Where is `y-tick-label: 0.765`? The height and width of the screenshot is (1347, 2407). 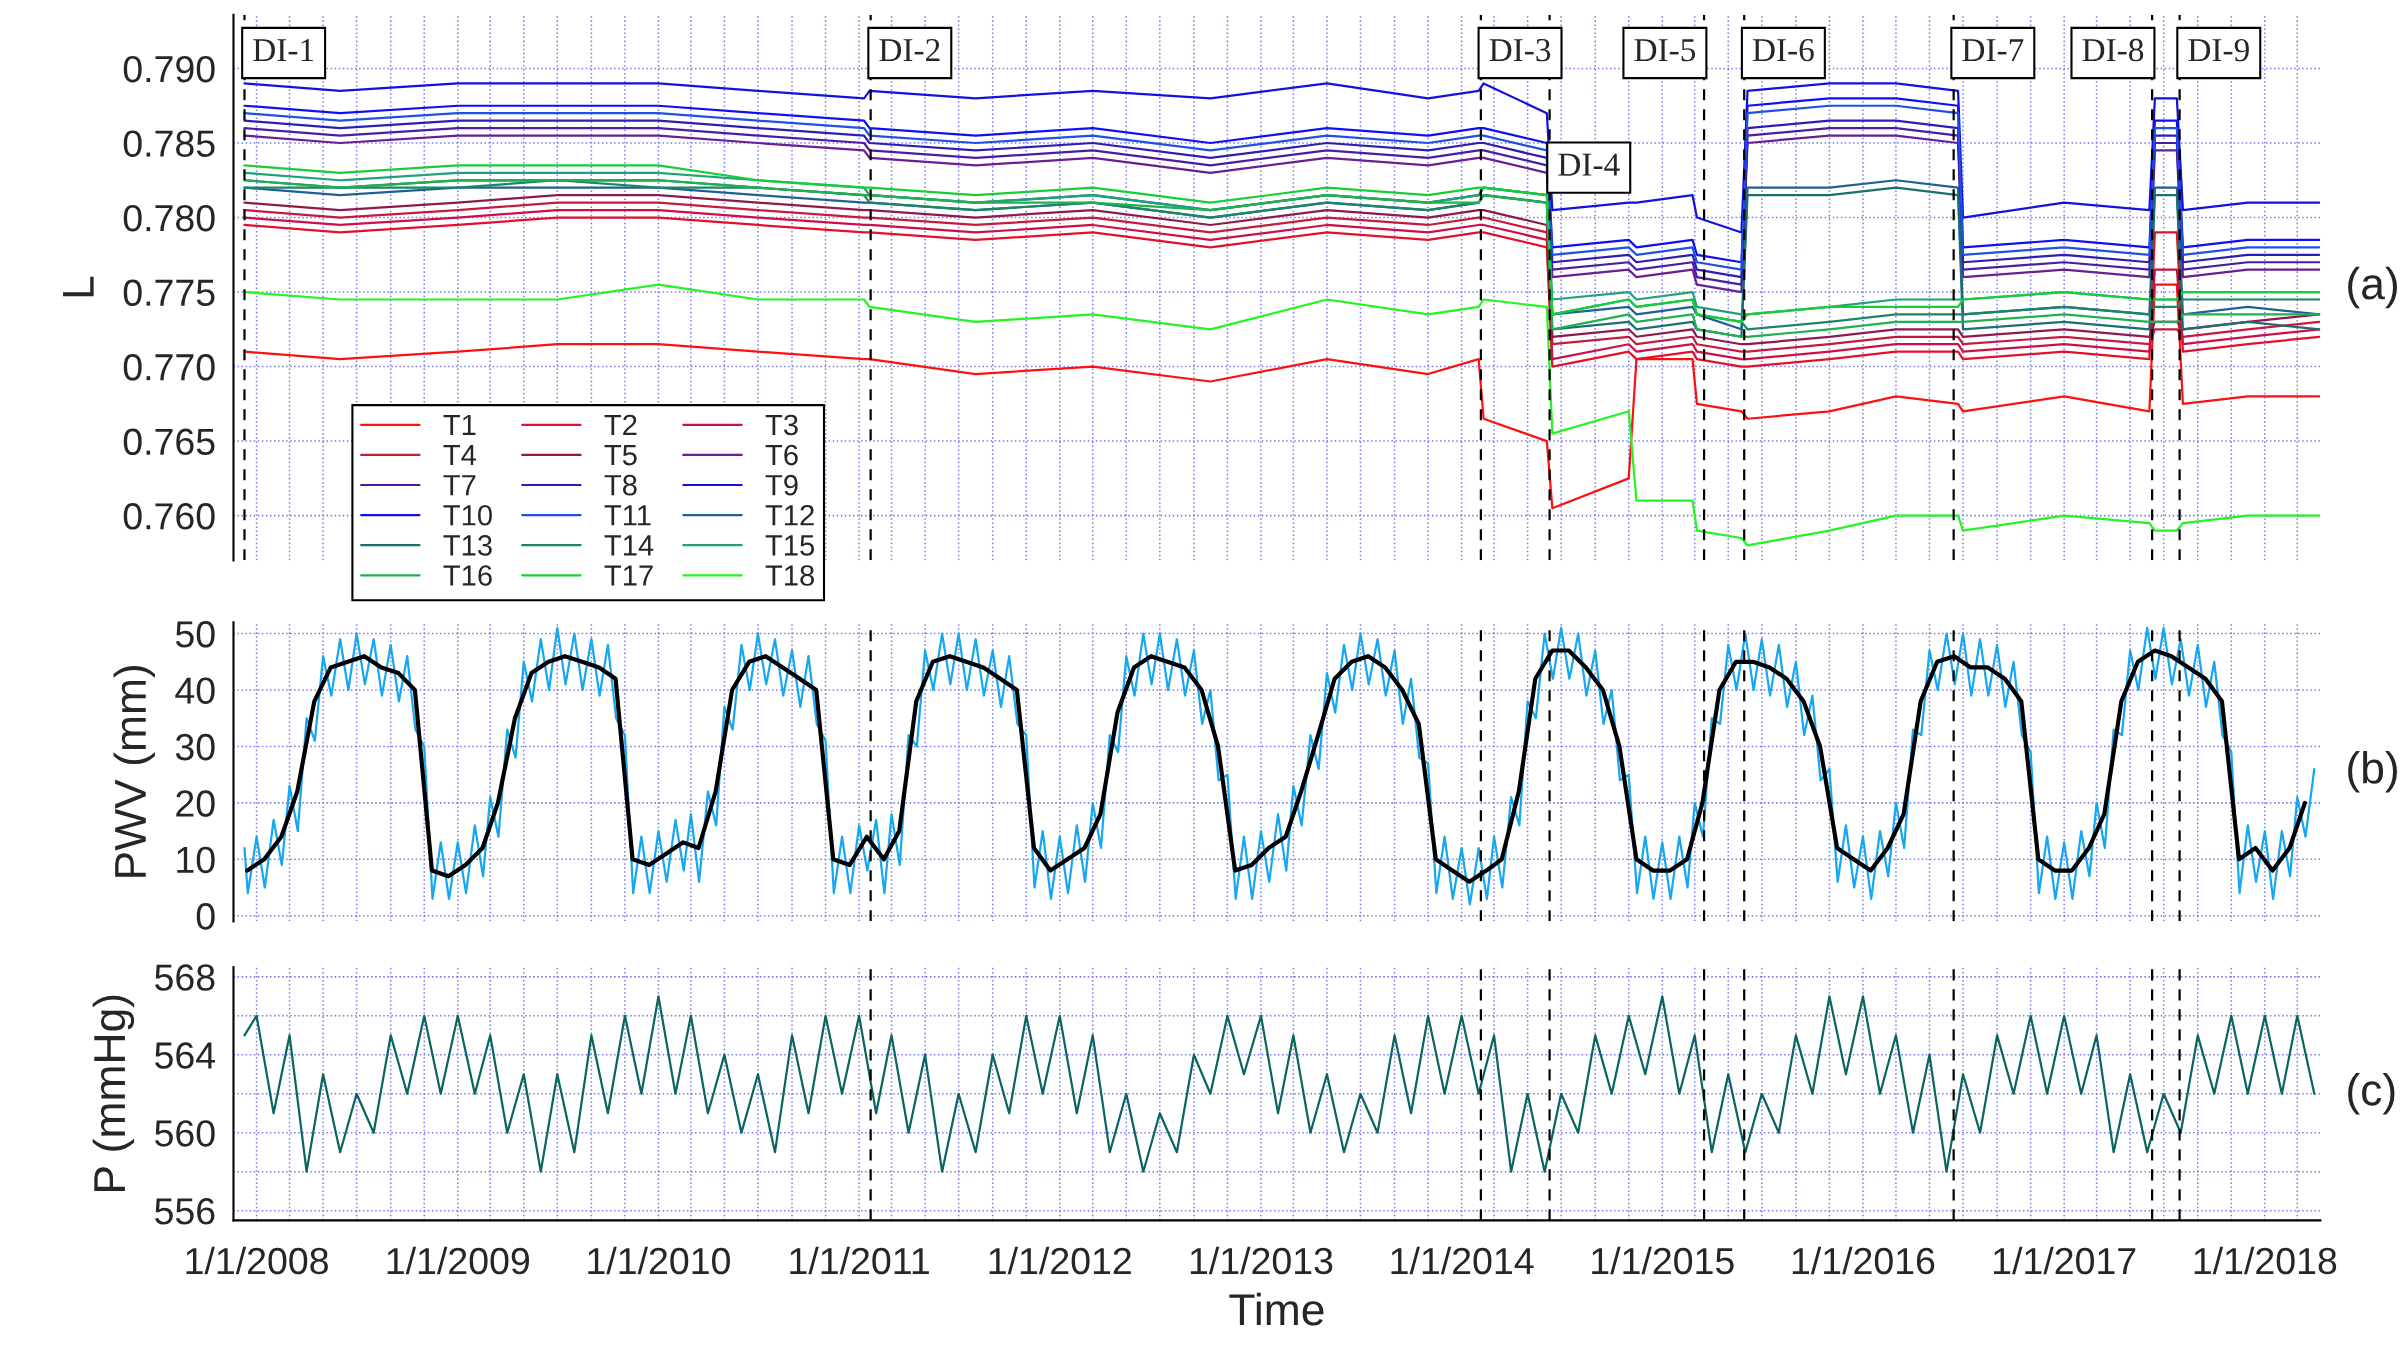 y-tick-label: 0.765 is located at coordinates (169, 442).